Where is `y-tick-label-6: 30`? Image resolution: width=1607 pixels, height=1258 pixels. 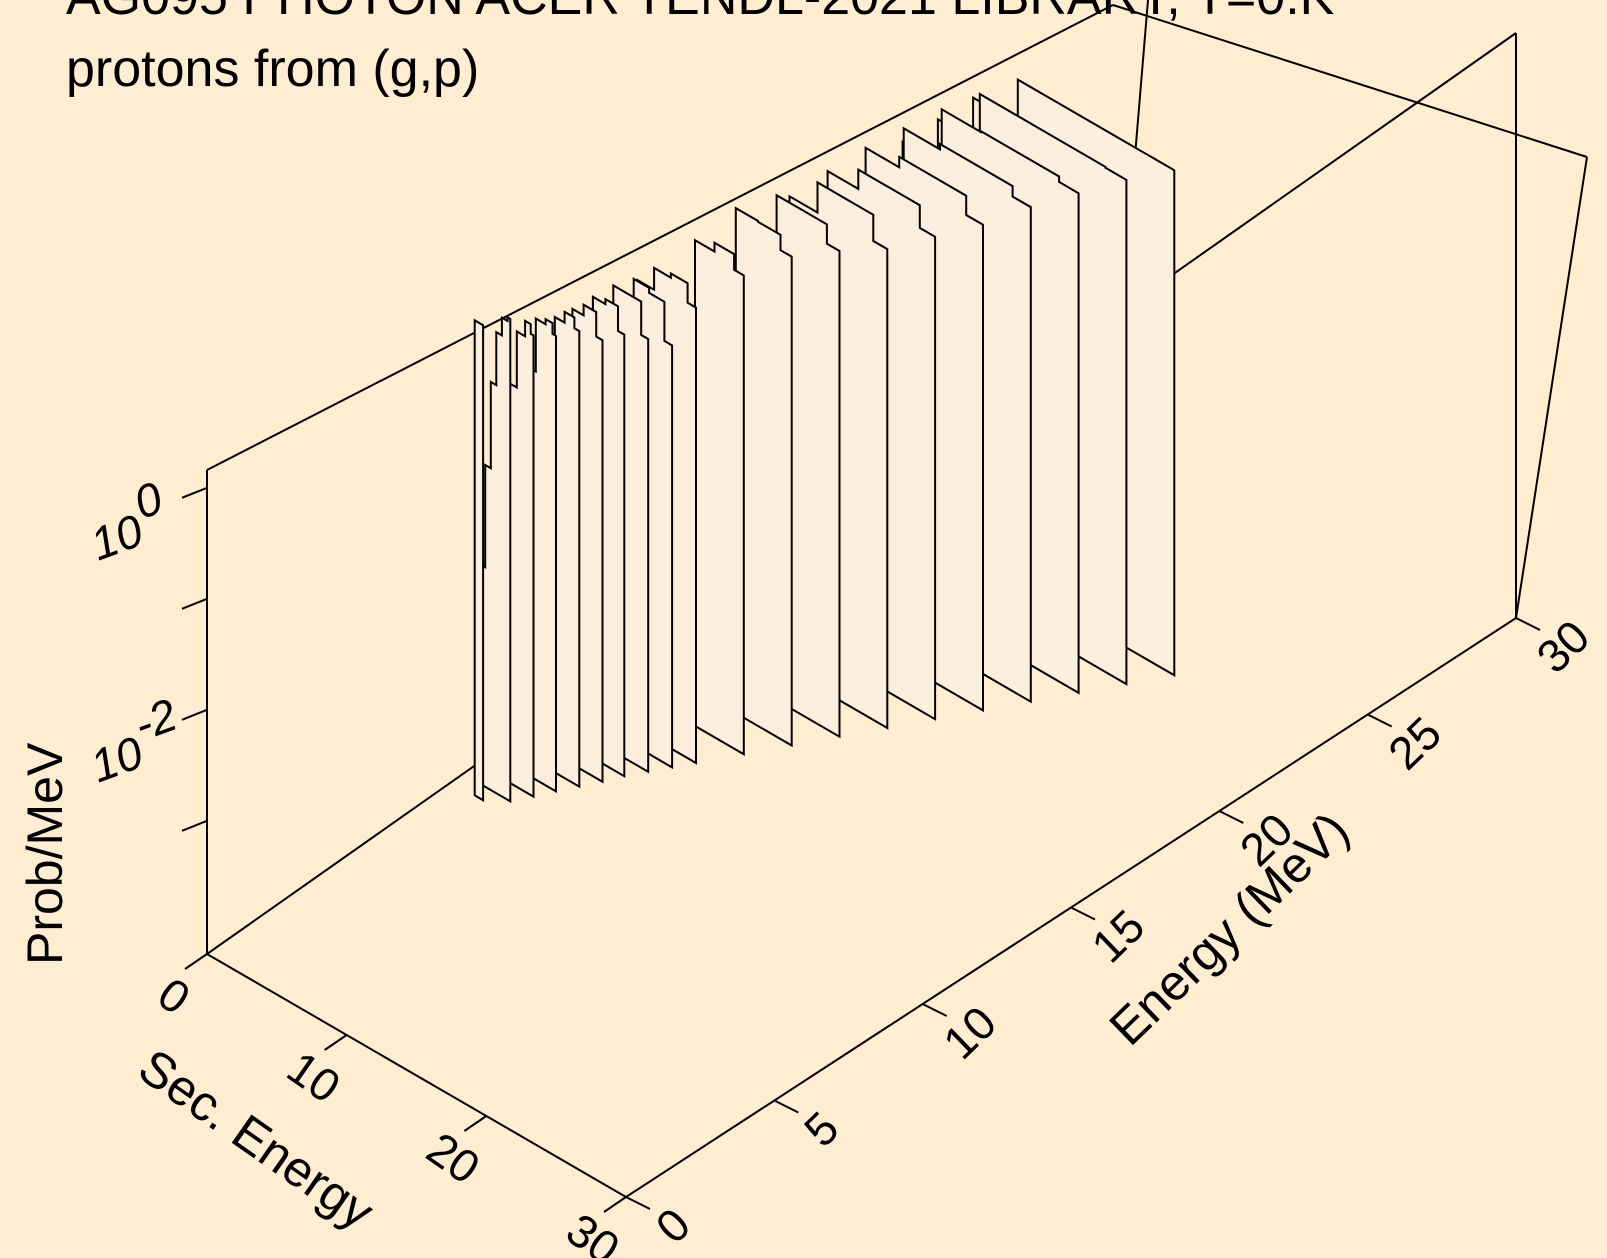 y-tick-label-6: 30 is located at coordinates (1562, 646).